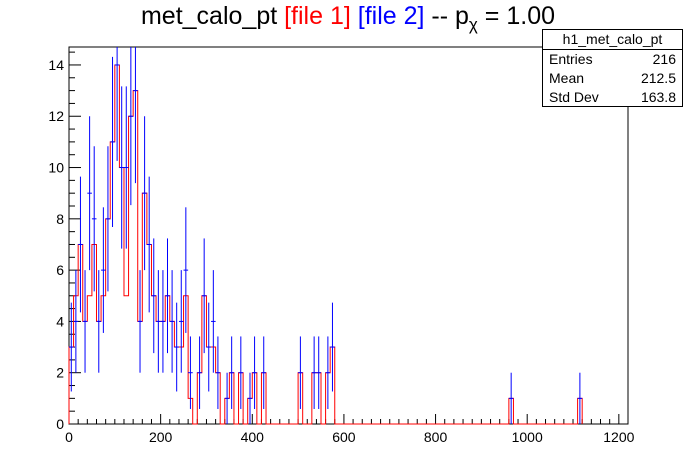 The image size is (696, 472). What do you see at coordinates (658, 97) in the screenshot?
I see `stats-std-value: 163.8` at bounding box center [658, 97].